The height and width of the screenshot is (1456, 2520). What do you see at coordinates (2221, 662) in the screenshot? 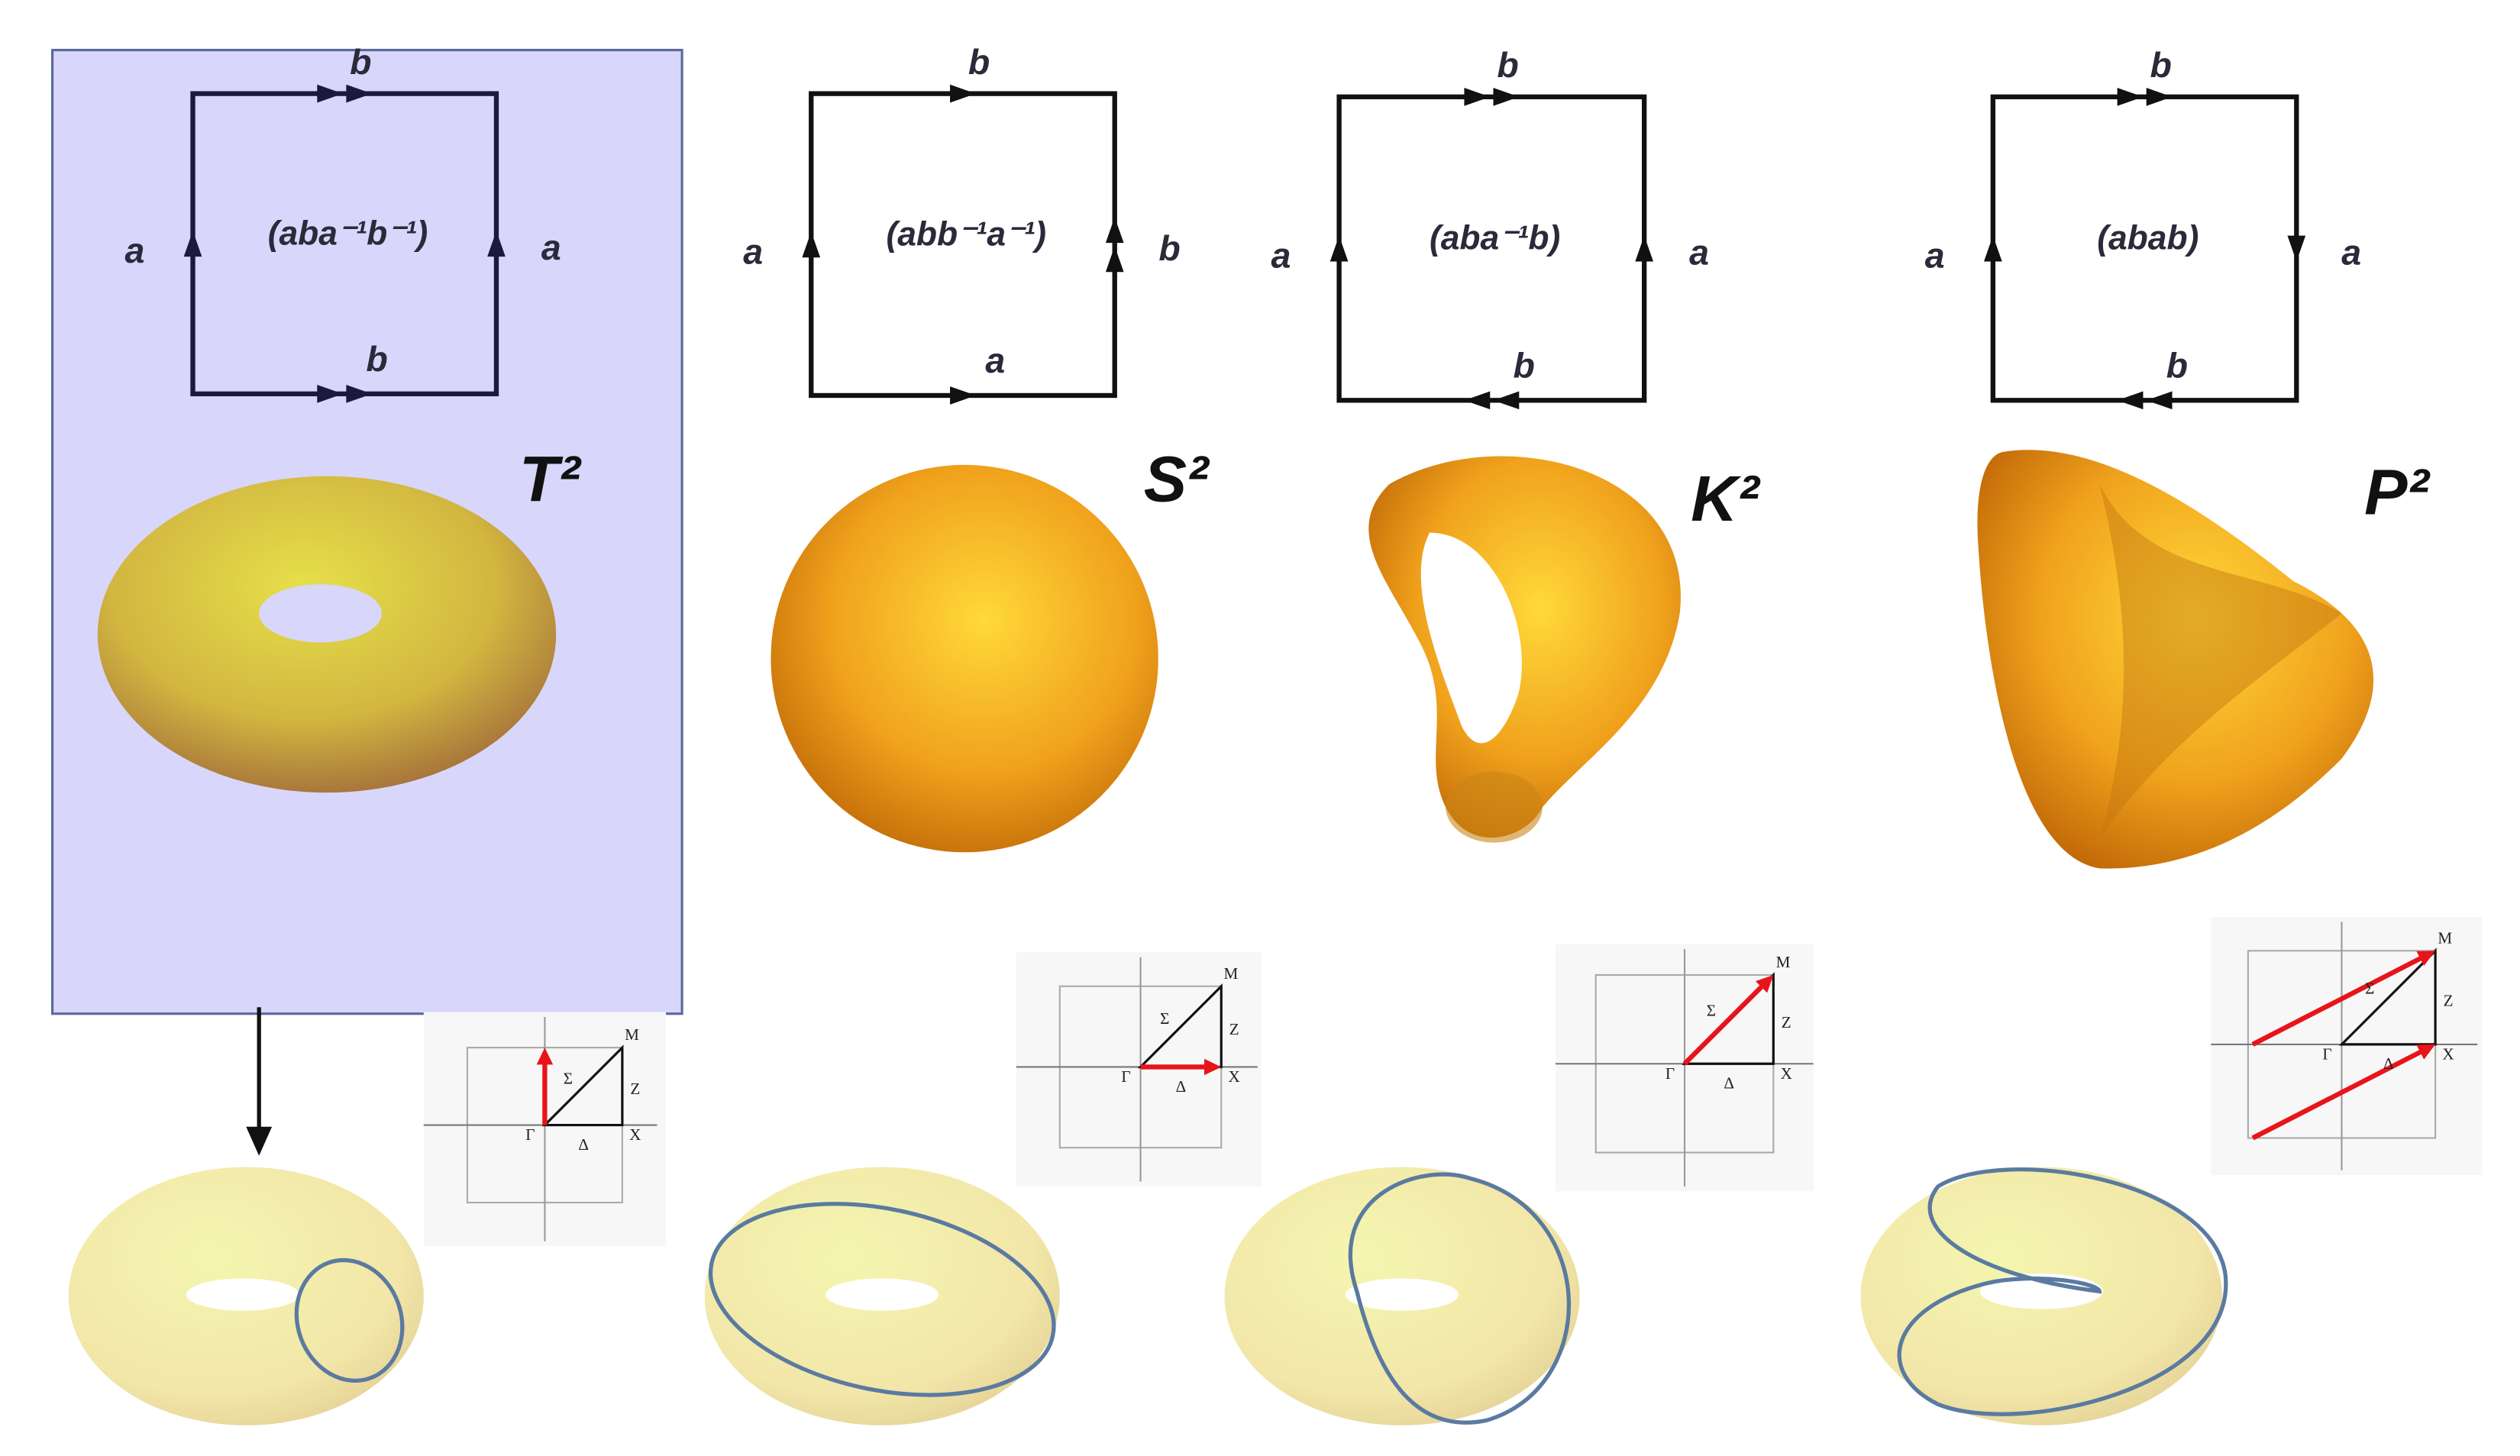
I see `cross-cap-fold` at bounding box center [2221, 662].